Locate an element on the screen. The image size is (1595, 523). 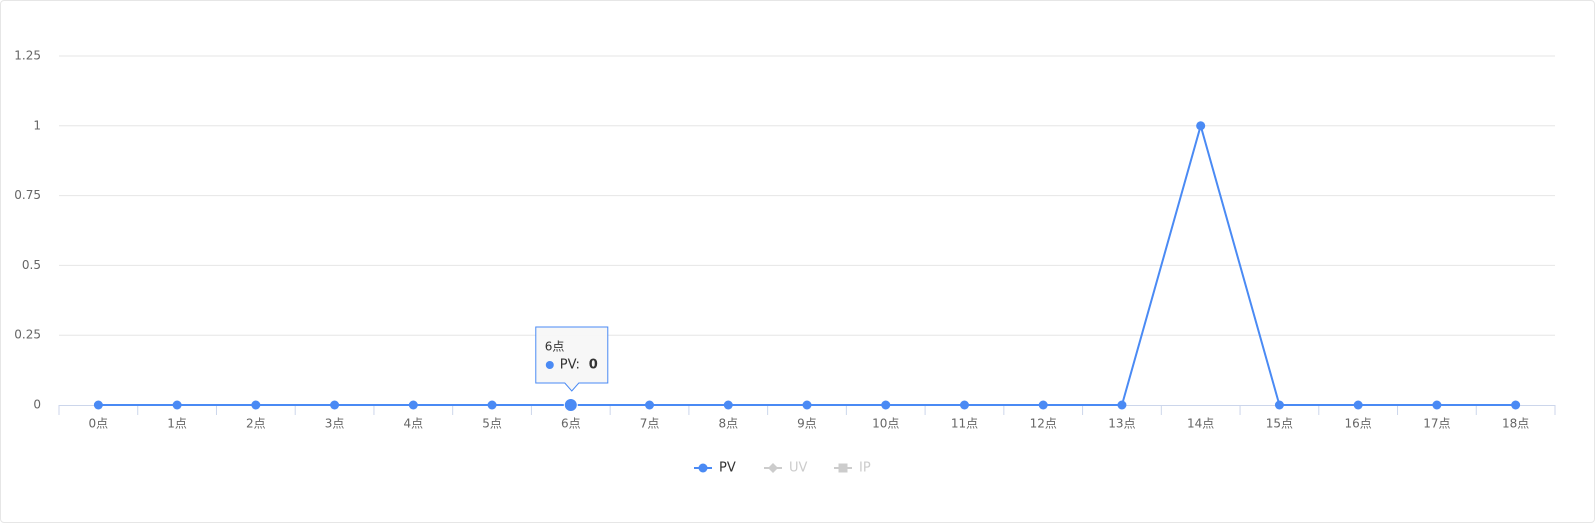
x-tick-label: 11点 is located at coordinates (964, 424).